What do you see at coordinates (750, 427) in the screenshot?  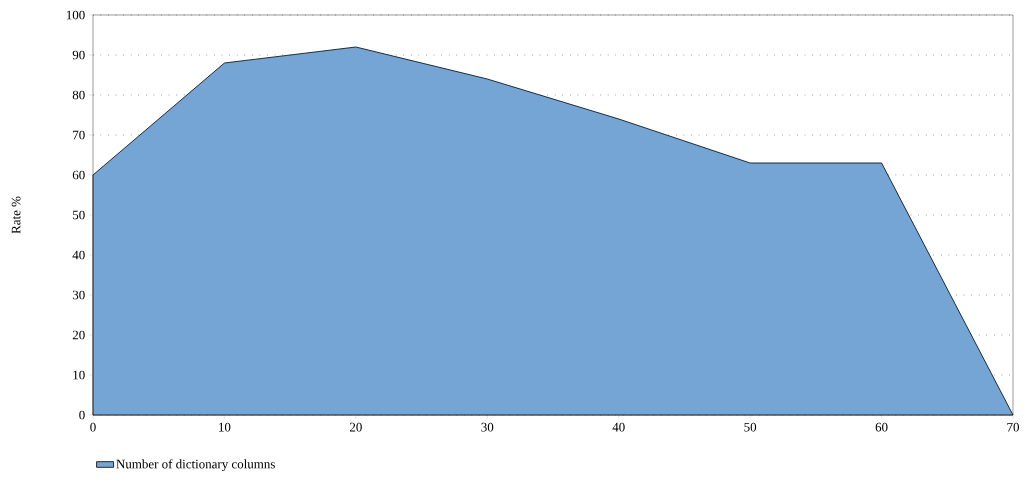 I see `x-tick-label: 50` at bounding box center [750, 427].